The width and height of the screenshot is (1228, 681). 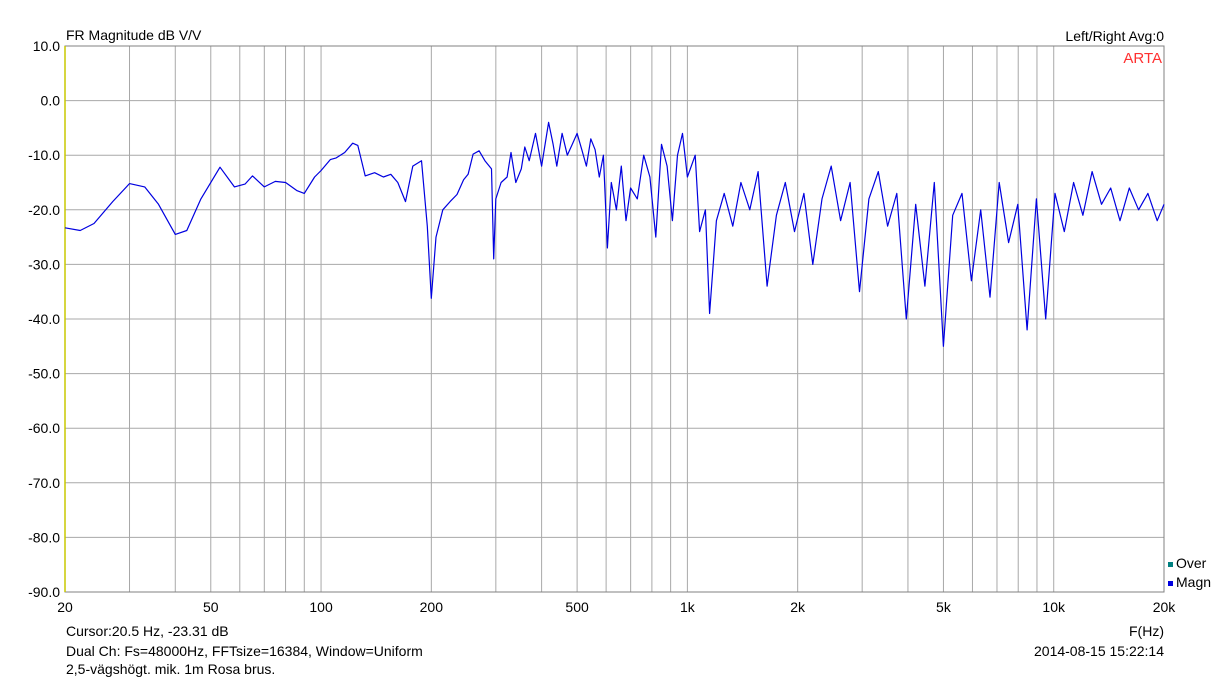 I want to click on cursor-readout: Cursor:20.5 Hz, -23.31 dB, so click(x=147, y=631).